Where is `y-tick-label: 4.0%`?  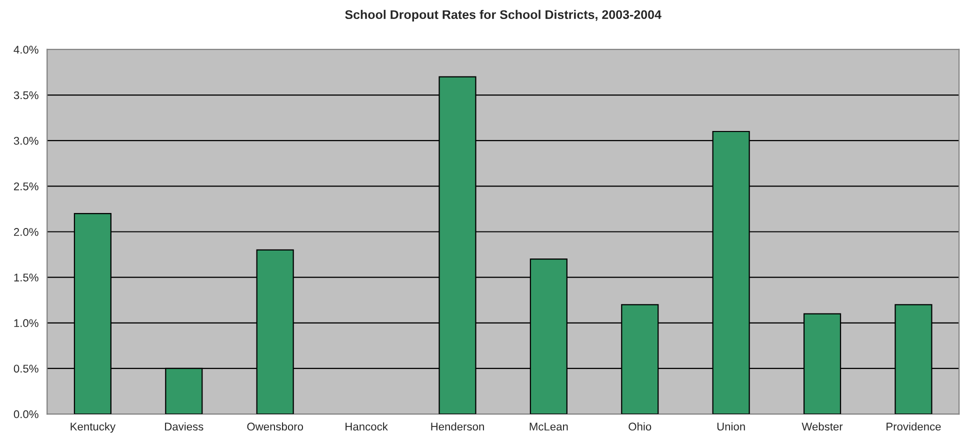
y-tick-label: 4.0% is located at coordinates (26, 50).